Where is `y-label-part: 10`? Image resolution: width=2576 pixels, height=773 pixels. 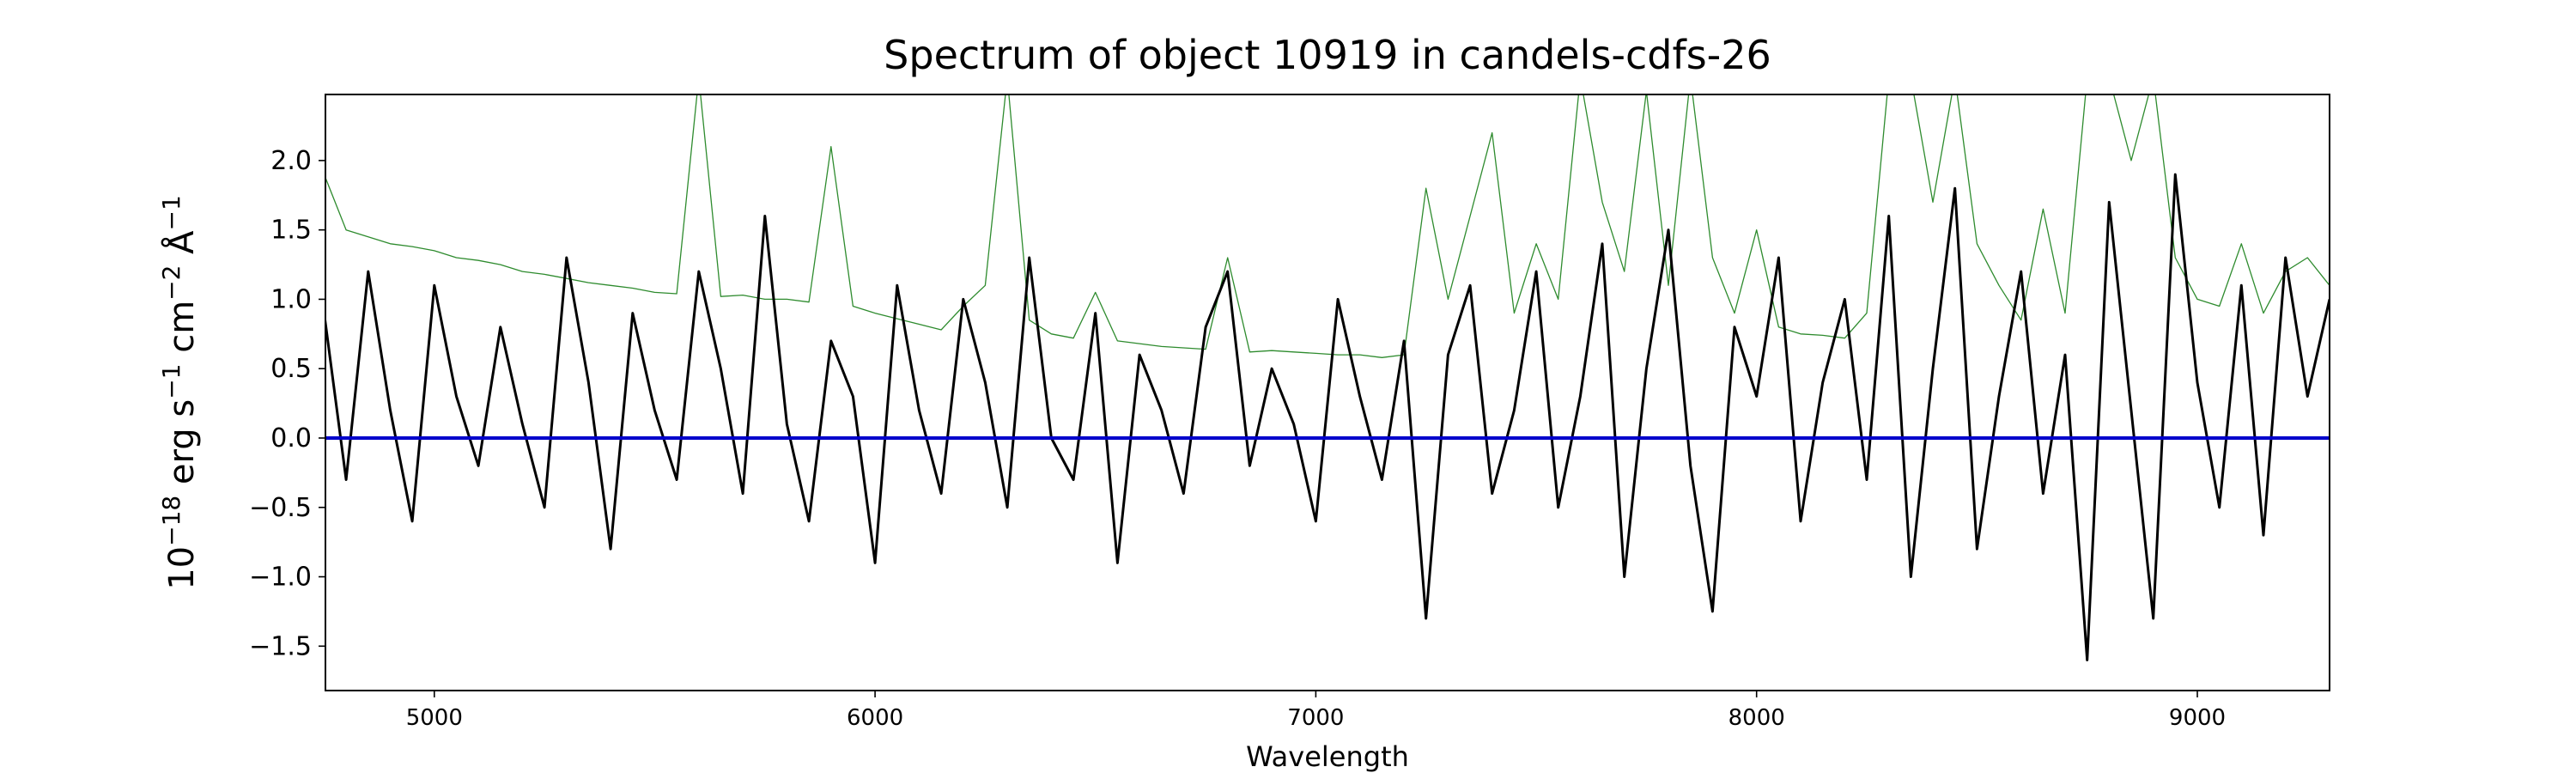 y-label-part: 10 is located at coordinates (182, 568).